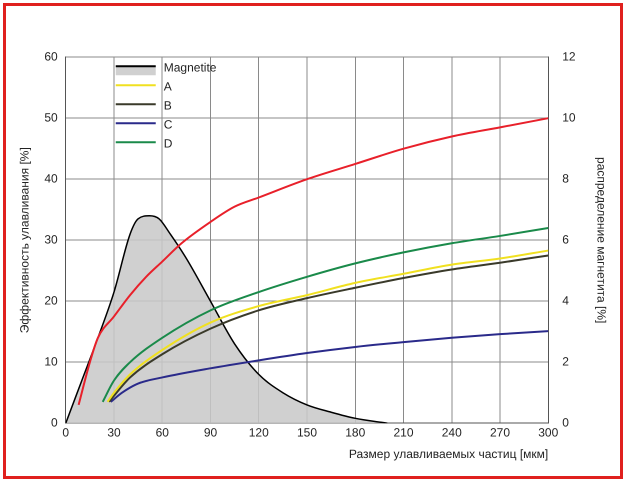  Describe the element at coordinates (500, 433) in the screenshot. I see `x-tick-label: 270` at that location.